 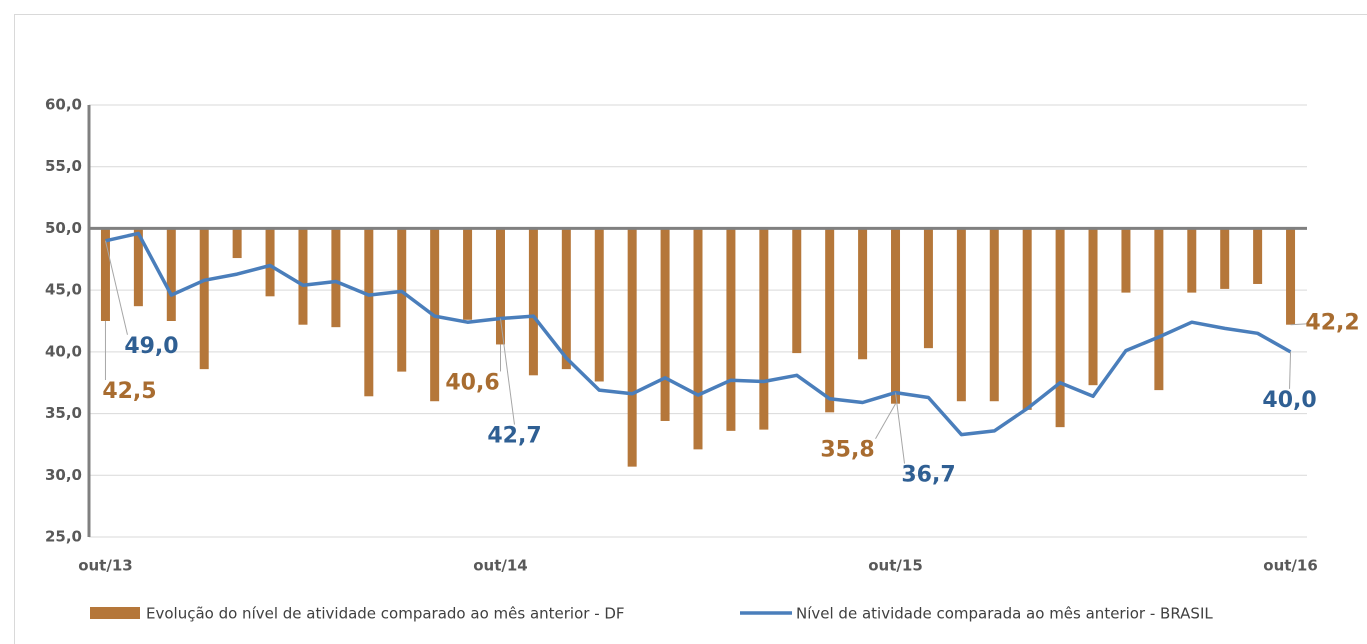 I want to click on x-tick-label: out/16, so click(x=1290, y=566).